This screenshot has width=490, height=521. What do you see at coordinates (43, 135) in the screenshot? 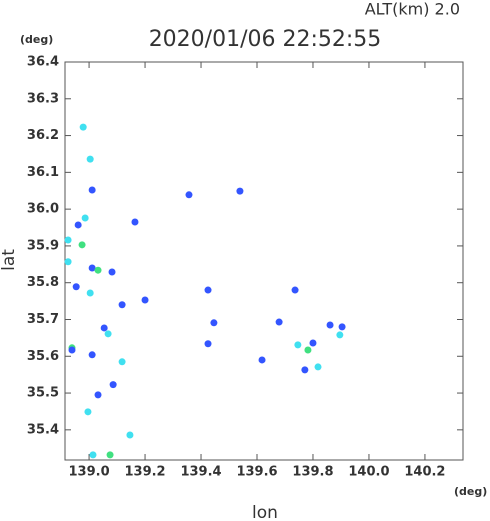
I see `y-tick-label: 36.2` at bounding box center [43, 135].